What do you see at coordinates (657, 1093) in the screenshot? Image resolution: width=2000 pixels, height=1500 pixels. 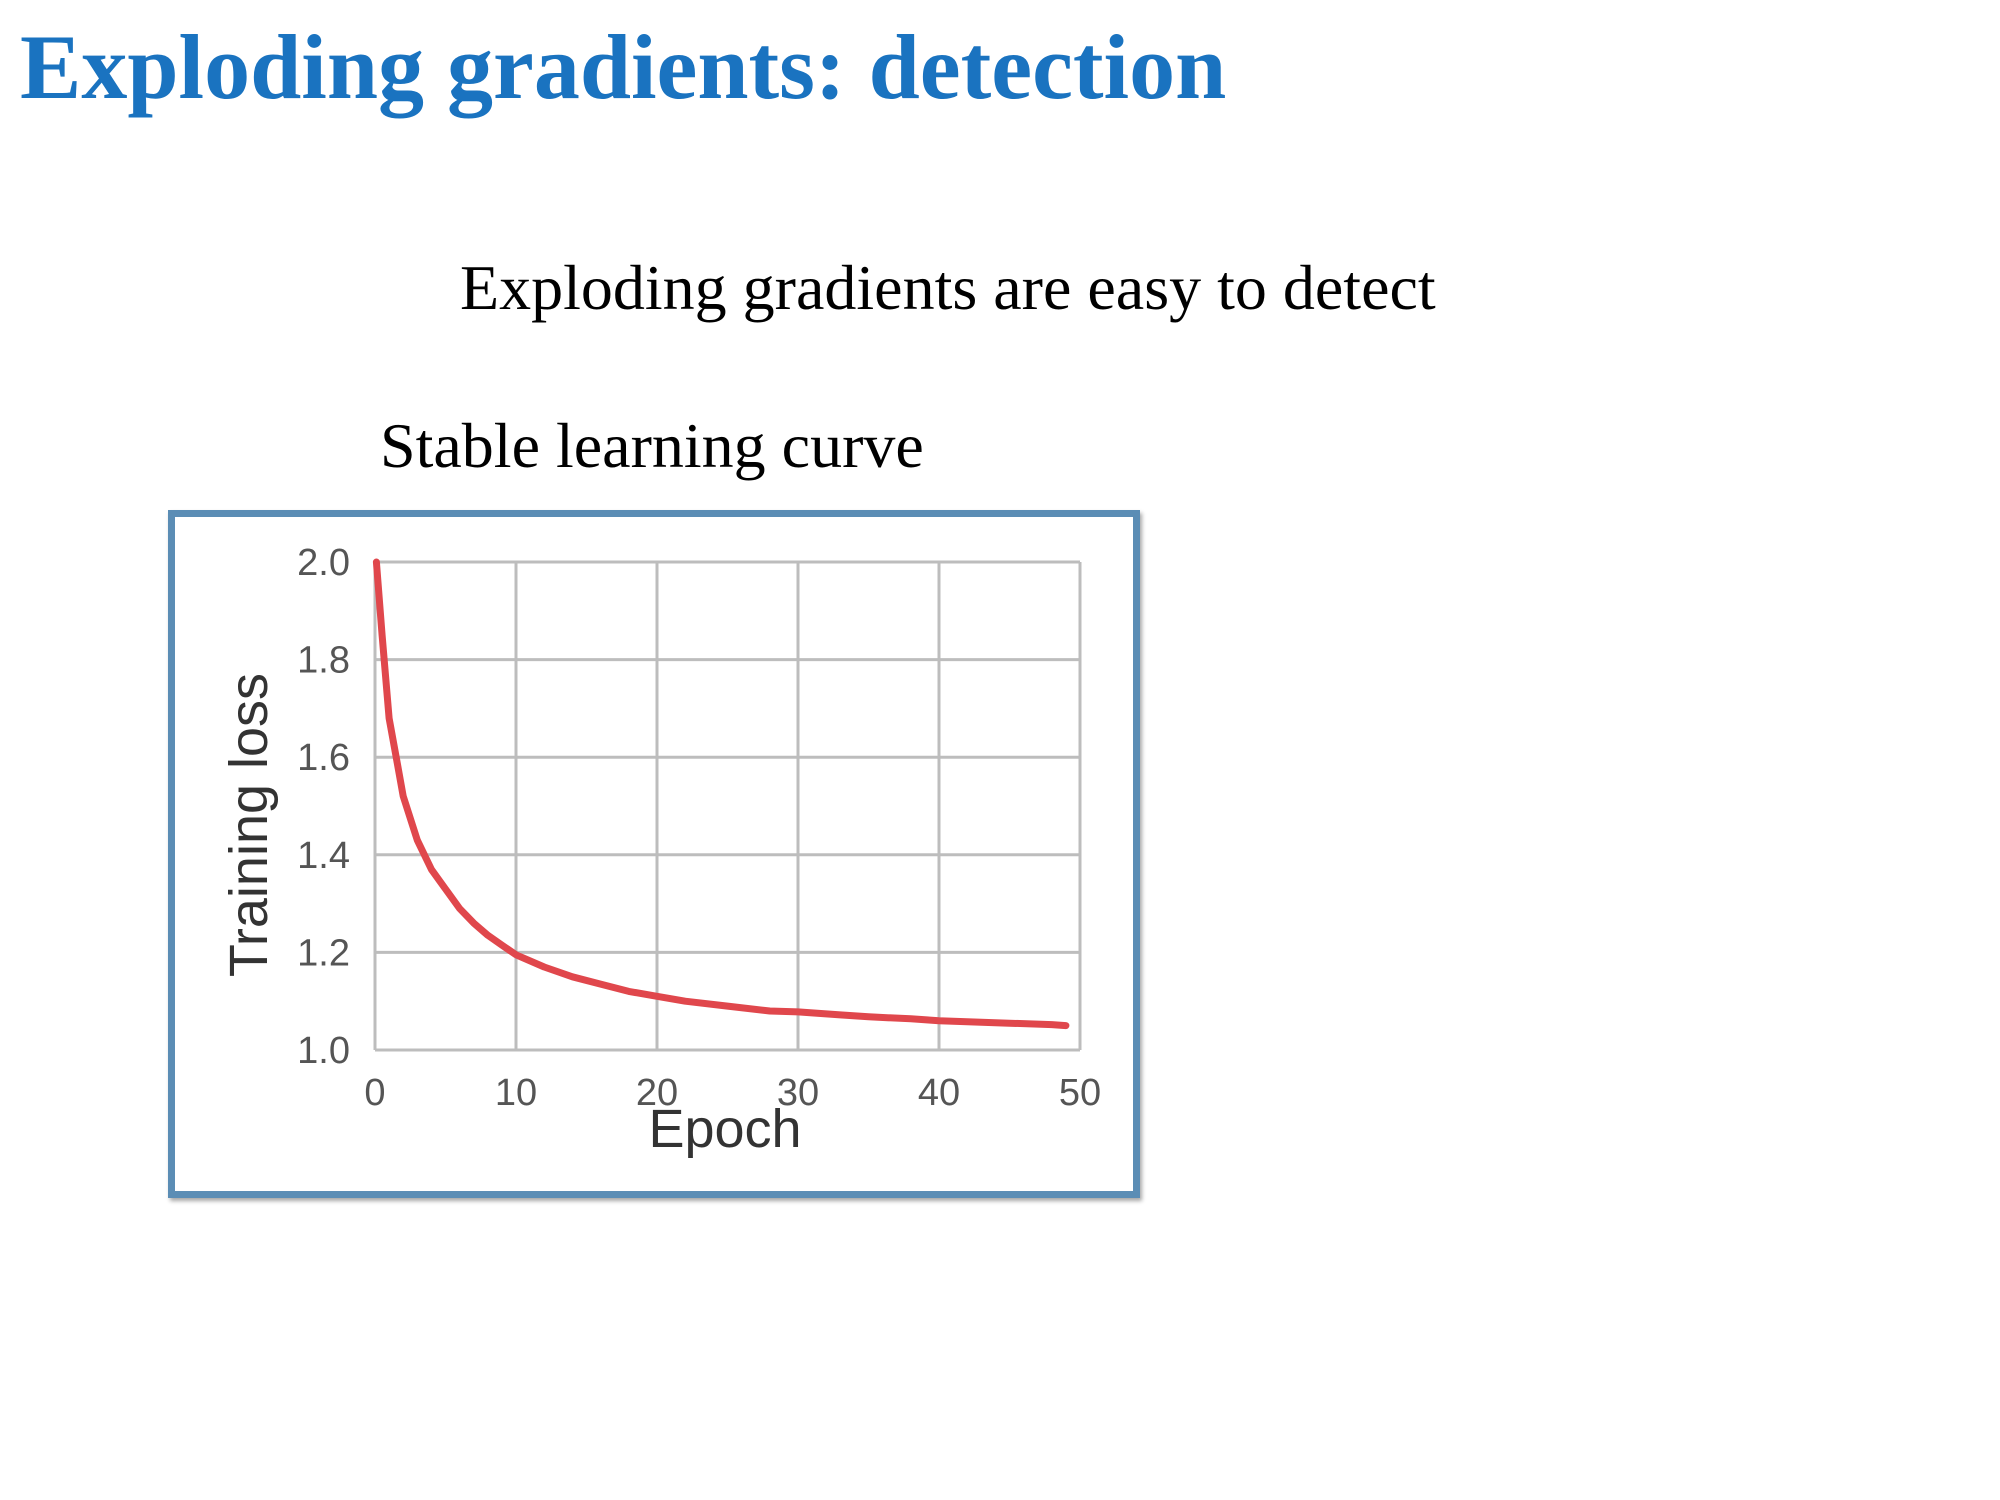 I see `x-tick-label: 20` at bounding box center [657, 1093].